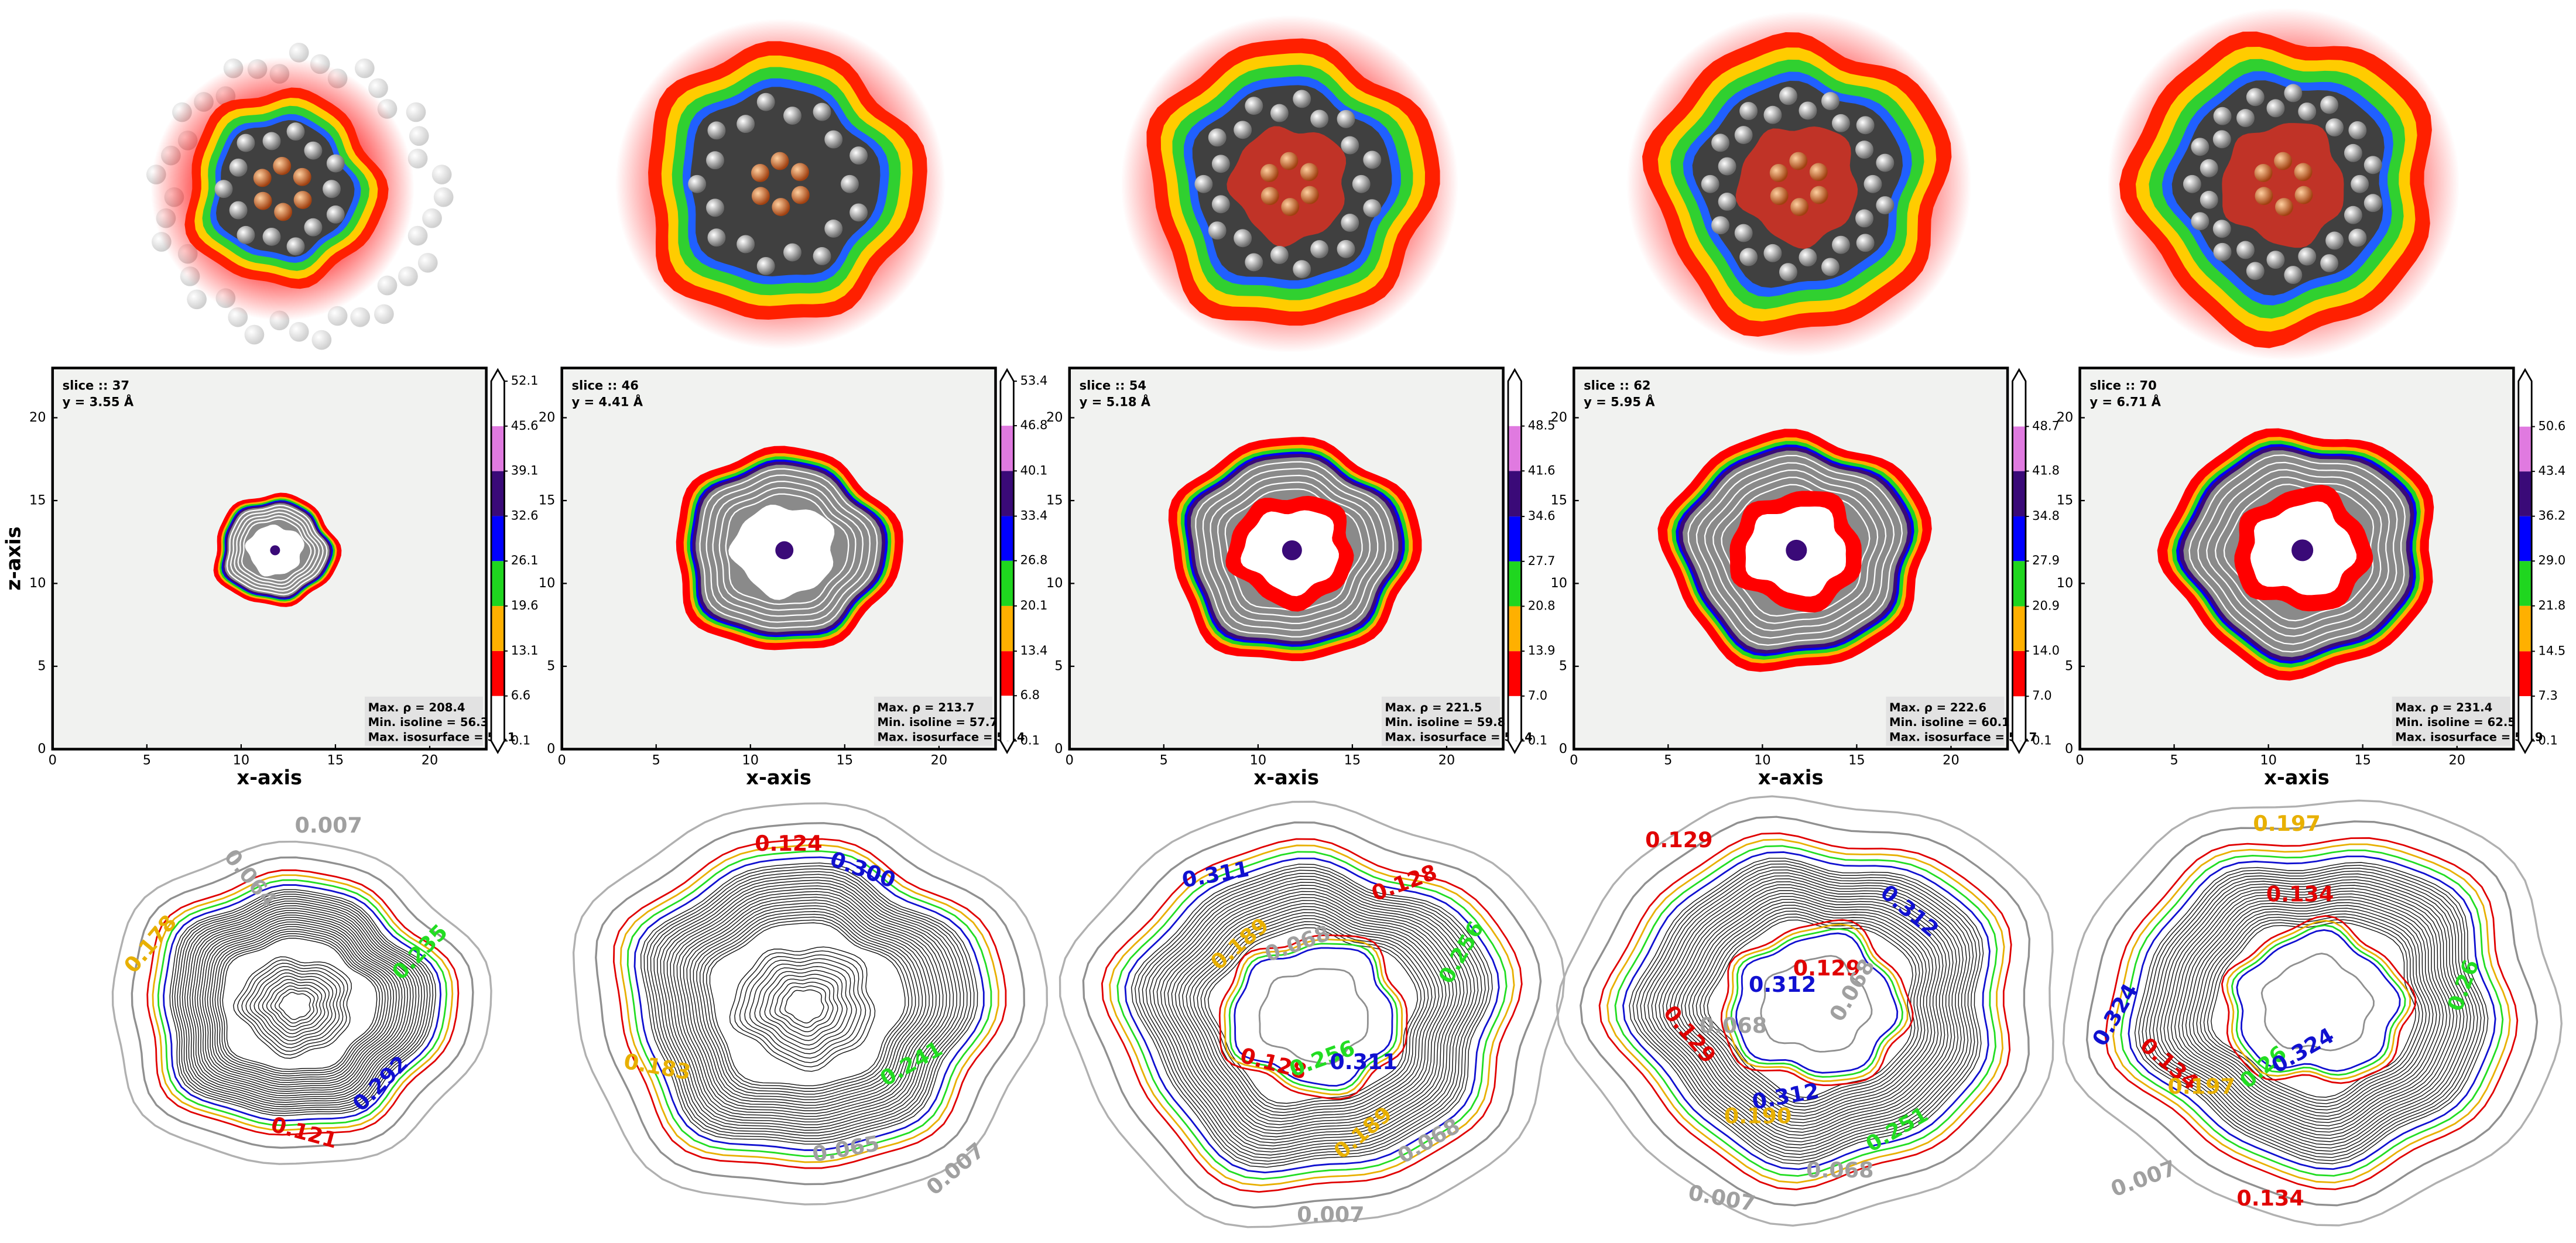 The height and width of the screenshot is (1243, 2576). What do you see at coordinates (2046, 425) in the screenshot?
I see `colorbar-tick-label: 48.7` at bounding box center [2046, 425].